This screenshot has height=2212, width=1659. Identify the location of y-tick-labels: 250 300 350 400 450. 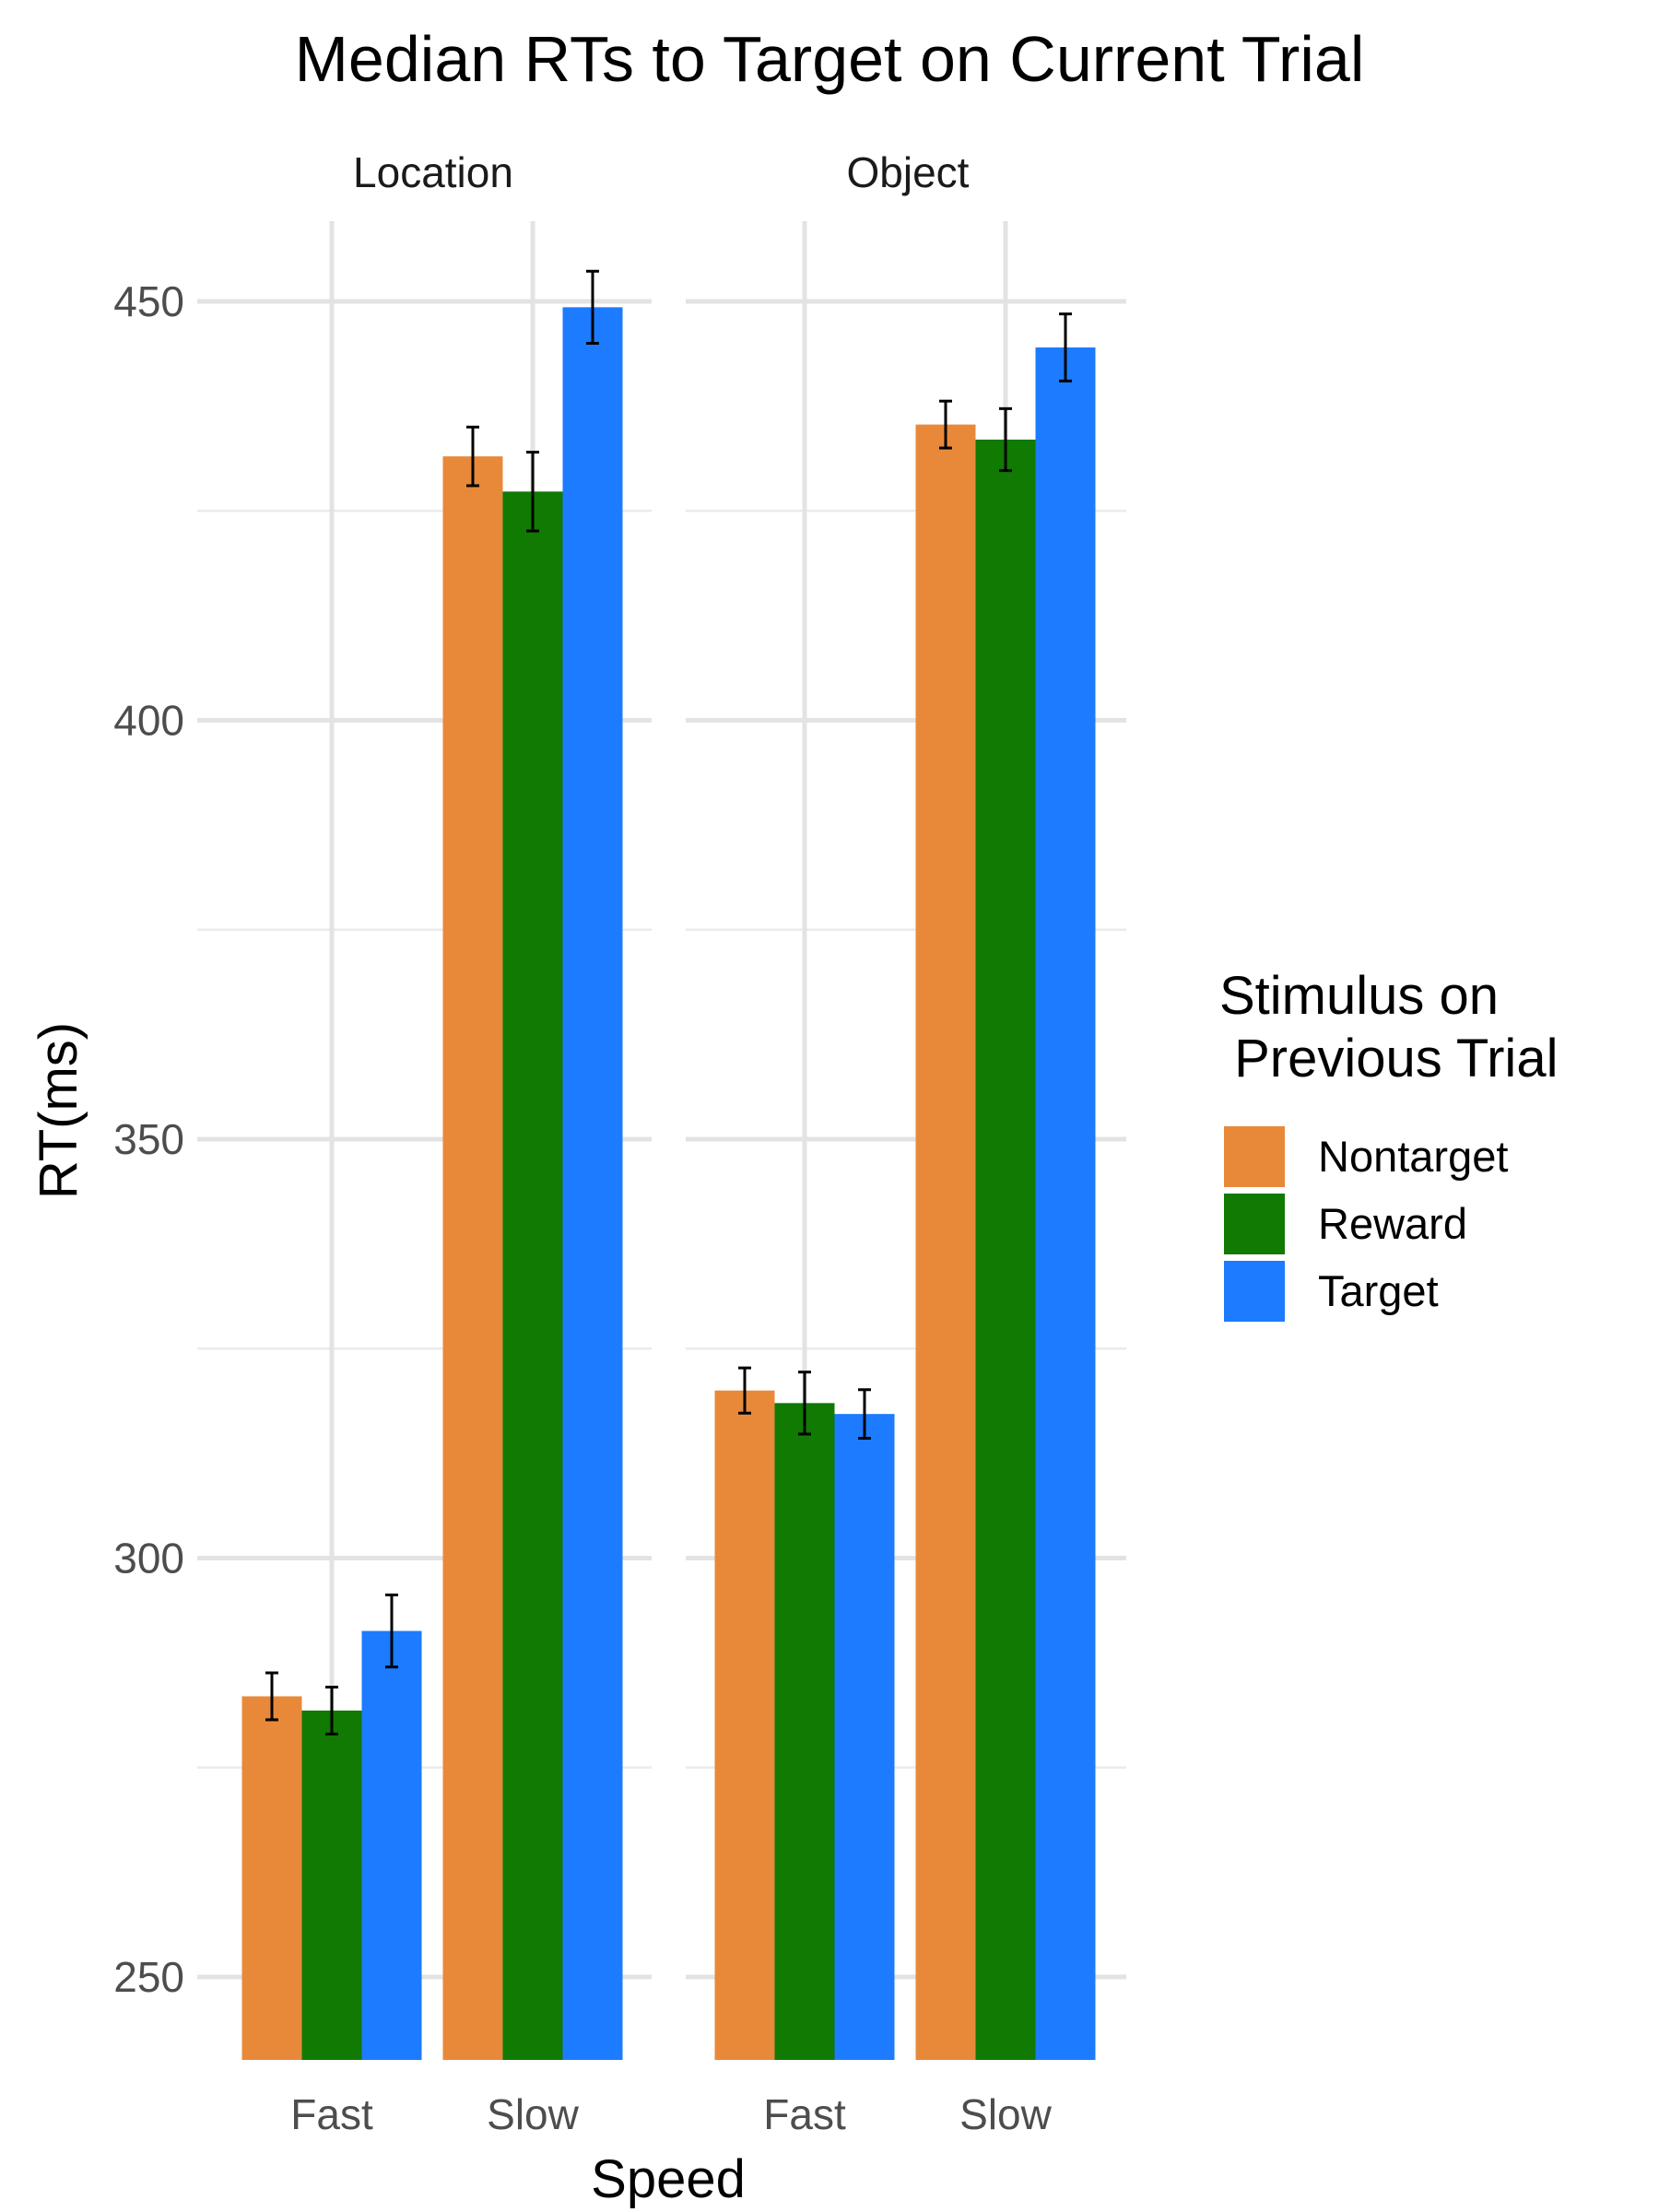
(148, 1139).